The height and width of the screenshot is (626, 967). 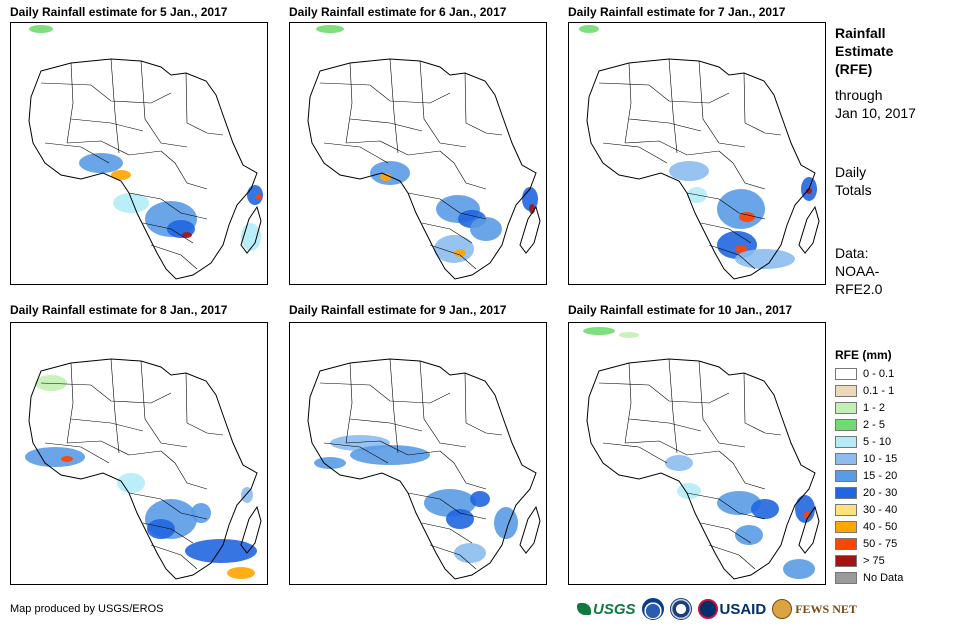 I want to click on legend-label: 5 - 10, so click(x=877, y=442).